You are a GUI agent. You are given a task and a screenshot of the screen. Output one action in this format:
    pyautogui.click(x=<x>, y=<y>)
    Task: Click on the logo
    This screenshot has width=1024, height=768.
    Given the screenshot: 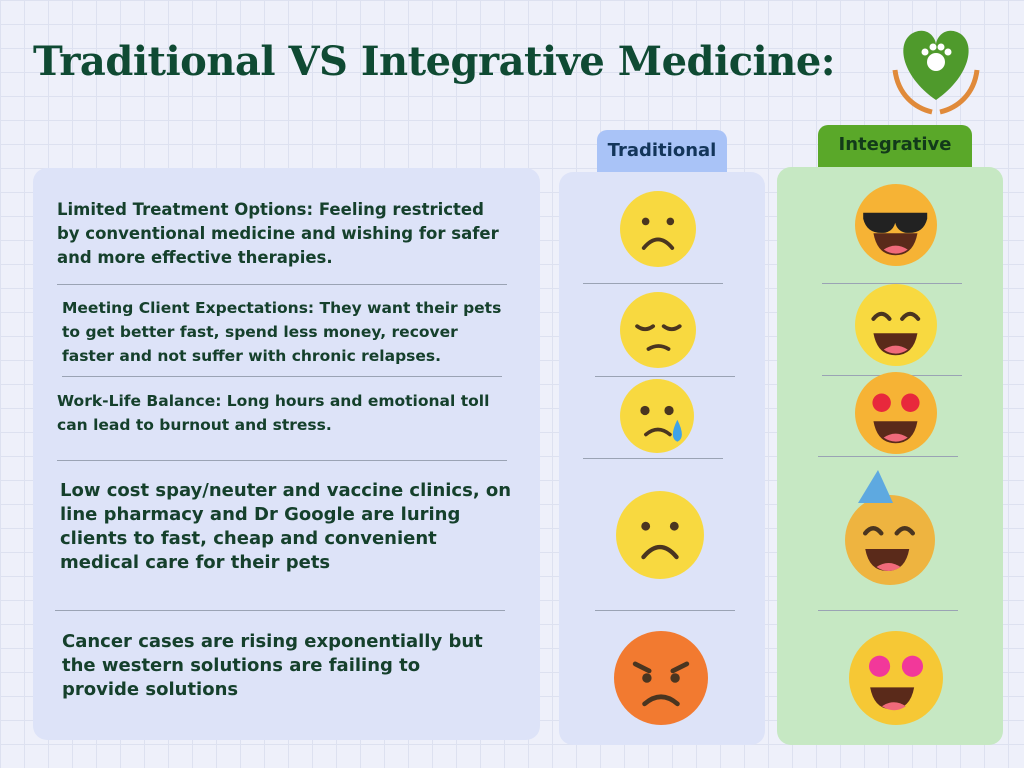 What is the action you would take?
    pyautogui.click(x=936, y=72)
    